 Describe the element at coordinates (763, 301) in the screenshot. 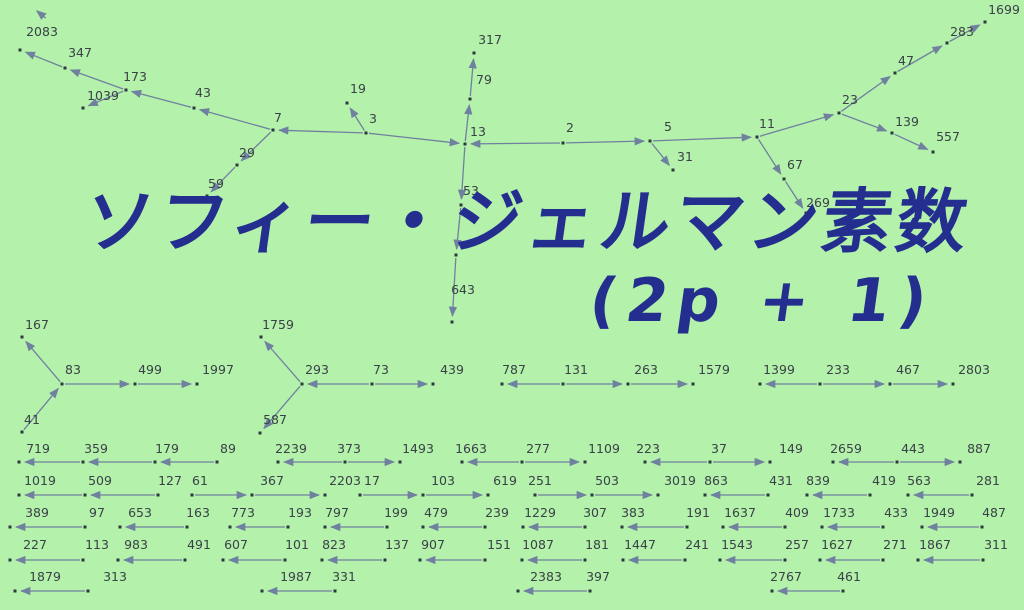

I see `subtitle-formula: (2p + 1)` at that location.